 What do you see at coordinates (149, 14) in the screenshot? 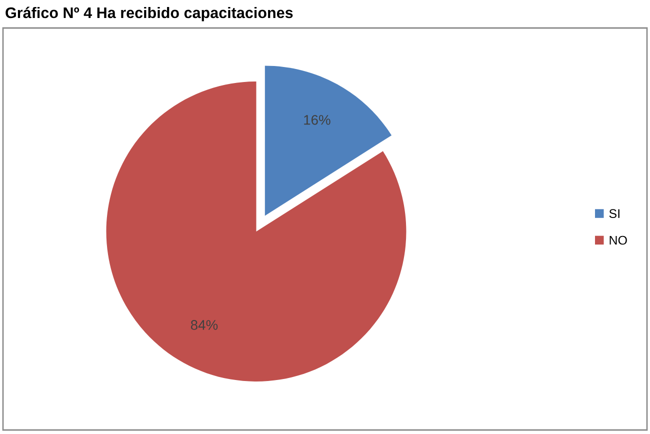
I see `chart-title: Gráfico Nº 4 Ha recibido capacitaciones` at bounding box center [149, 14].